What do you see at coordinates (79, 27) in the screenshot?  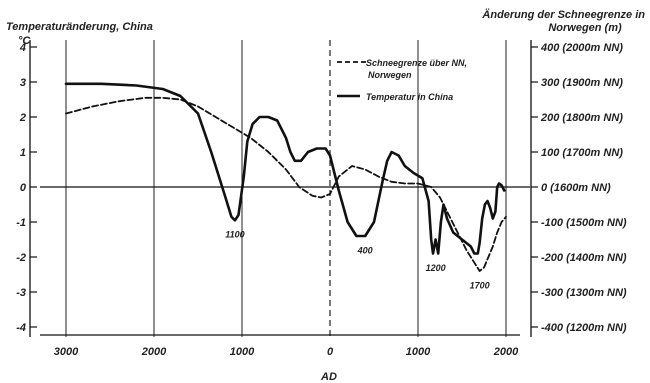 I see `left-axis-title: Temperaturänderung, China` at bounding box center [79, 27].